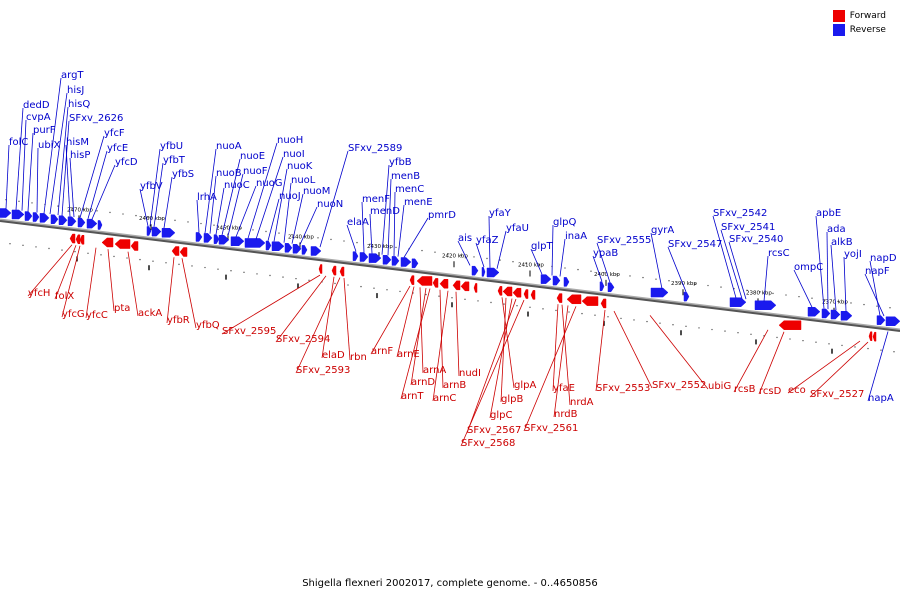  I want to click on gene-label-yfcg: yfcG, so click(73, 314).